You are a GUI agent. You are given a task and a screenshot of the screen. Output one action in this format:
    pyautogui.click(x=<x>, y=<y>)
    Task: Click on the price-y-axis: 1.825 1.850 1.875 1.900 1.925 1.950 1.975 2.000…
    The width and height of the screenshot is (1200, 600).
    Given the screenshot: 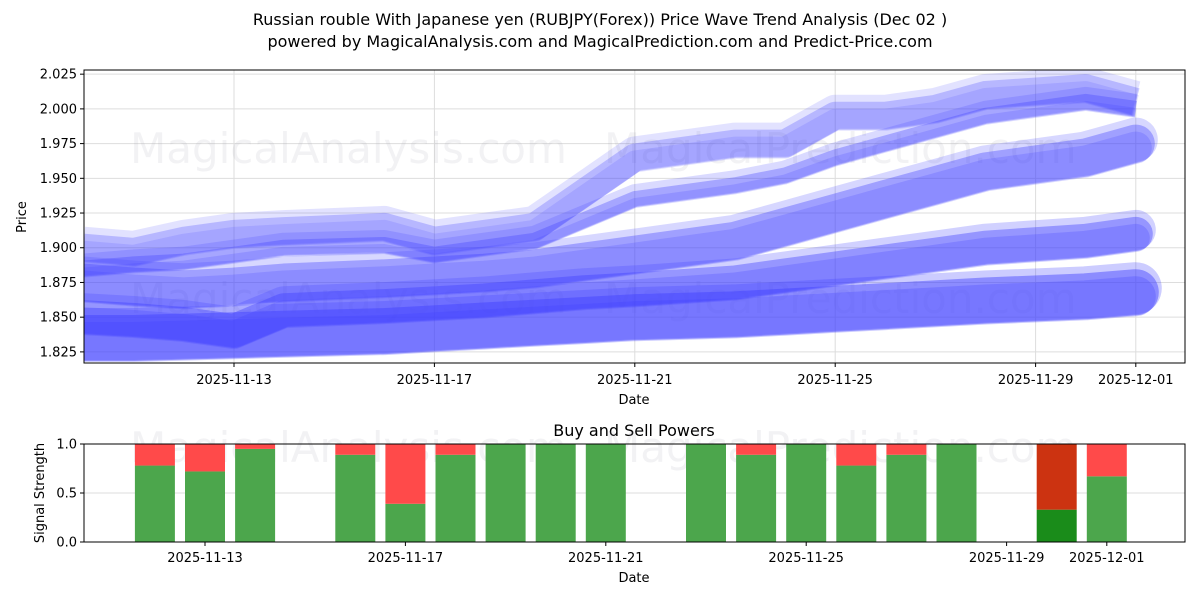 What is the action you would take?
    pyautogui.click(x=62, y=214)
    